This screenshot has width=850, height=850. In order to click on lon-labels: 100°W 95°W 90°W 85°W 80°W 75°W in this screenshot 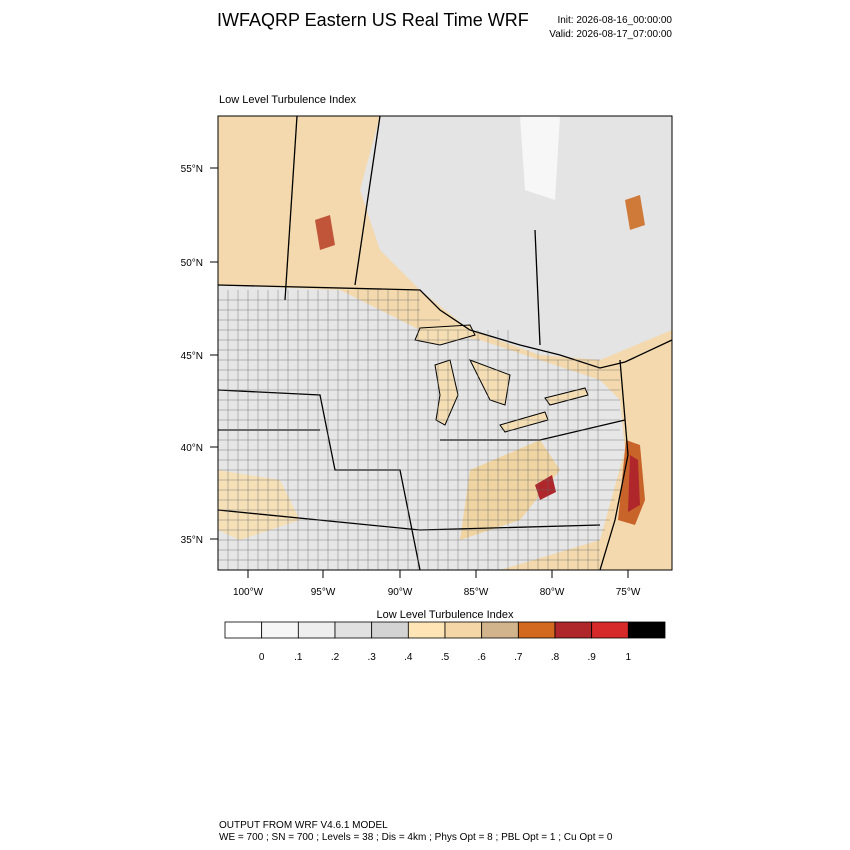, I will do `click(437, 584)`.